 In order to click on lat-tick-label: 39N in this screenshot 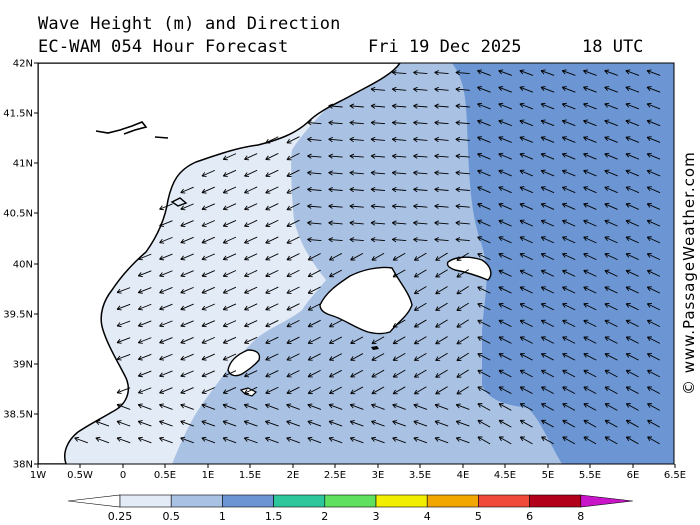, I will do `click(23, 365)`.